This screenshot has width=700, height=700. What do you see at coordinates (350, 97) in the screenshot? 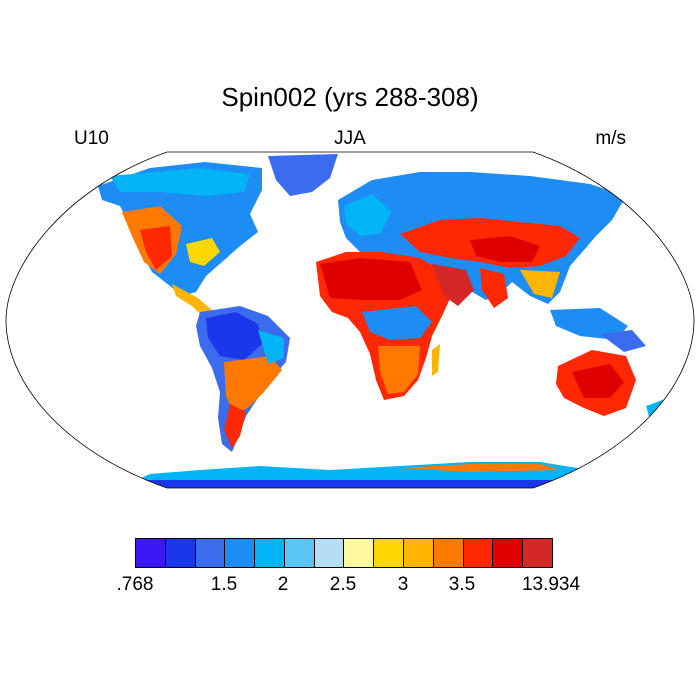
I see `map-title: Spin002 (yrs 288-308)` at bounding box center [350, 97].